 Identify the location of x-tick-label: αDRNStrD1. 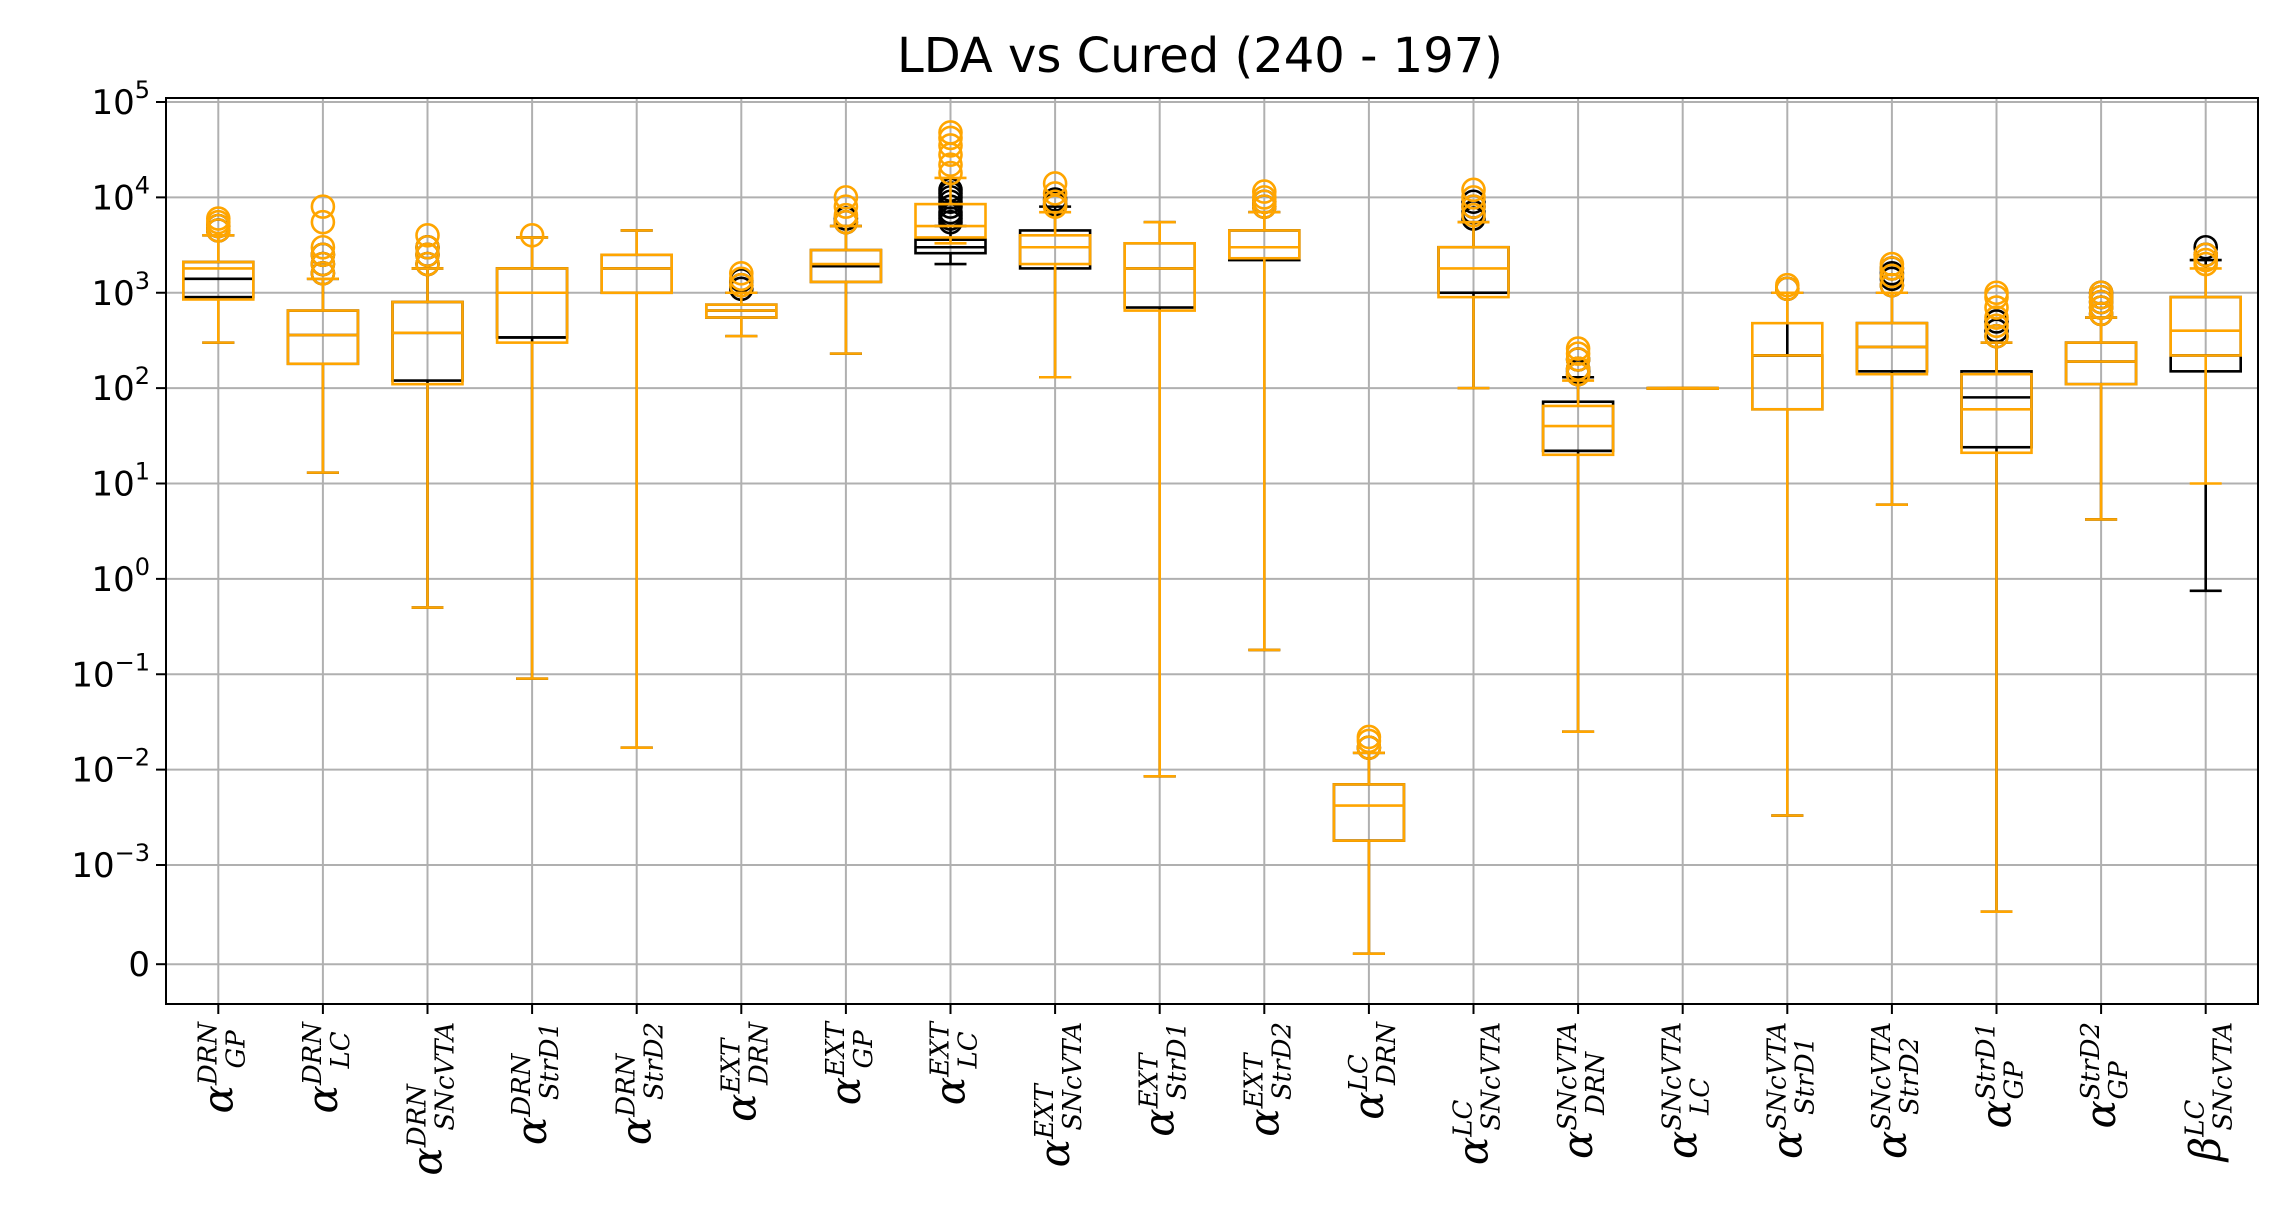
(536, 1083).